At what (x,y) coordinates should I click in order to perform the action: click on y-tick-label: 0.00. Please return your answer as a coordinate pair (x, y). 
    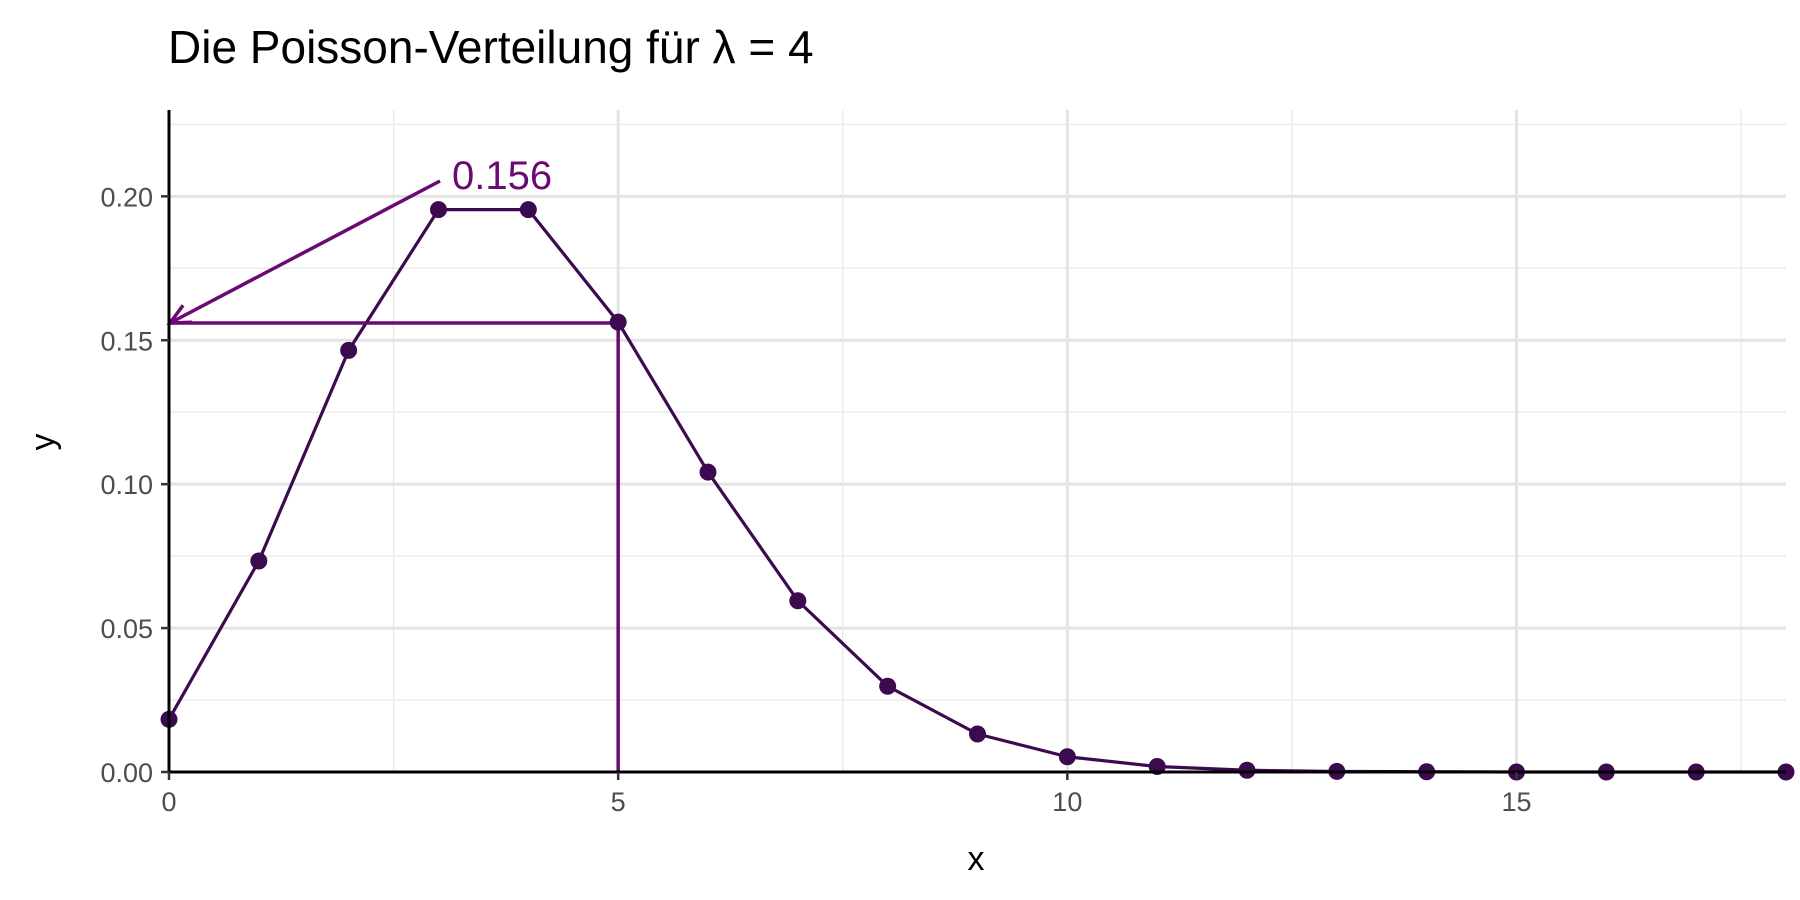
    Looking at the image, I should click on (126, 773).